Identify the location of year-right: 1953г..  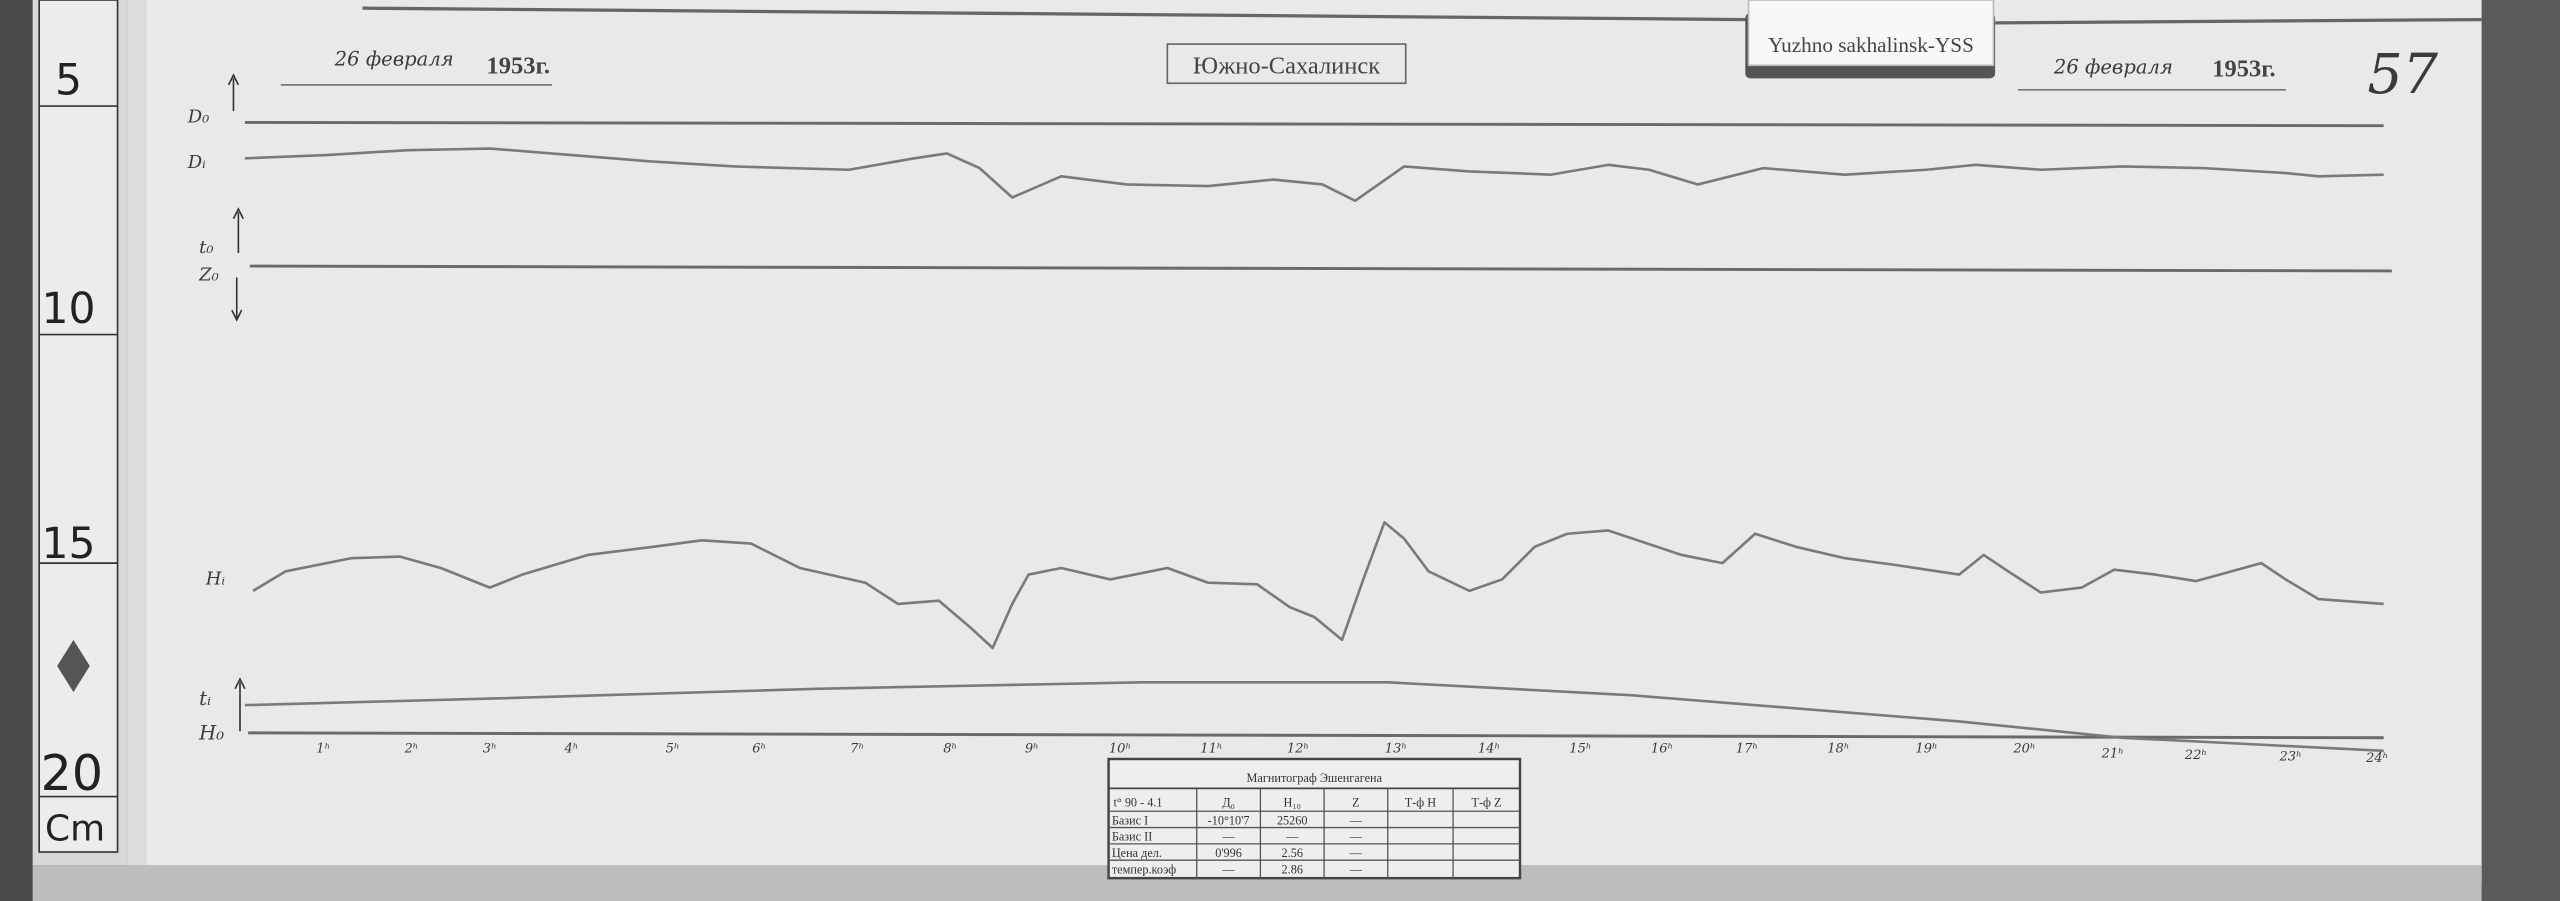
(2243, 69).